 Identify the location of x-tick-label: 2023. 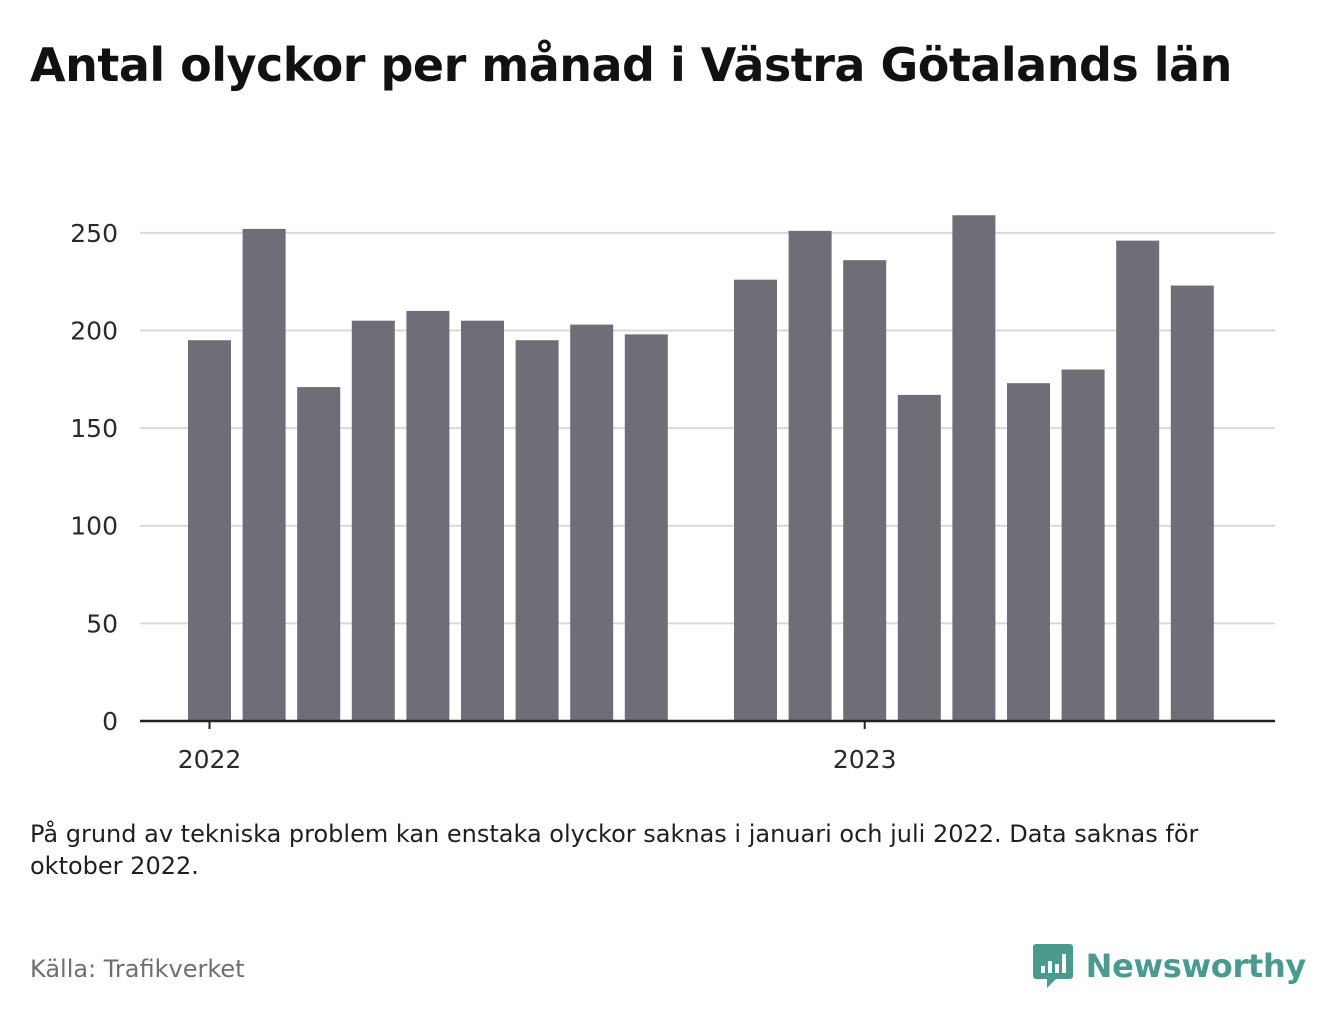
(865, 759).